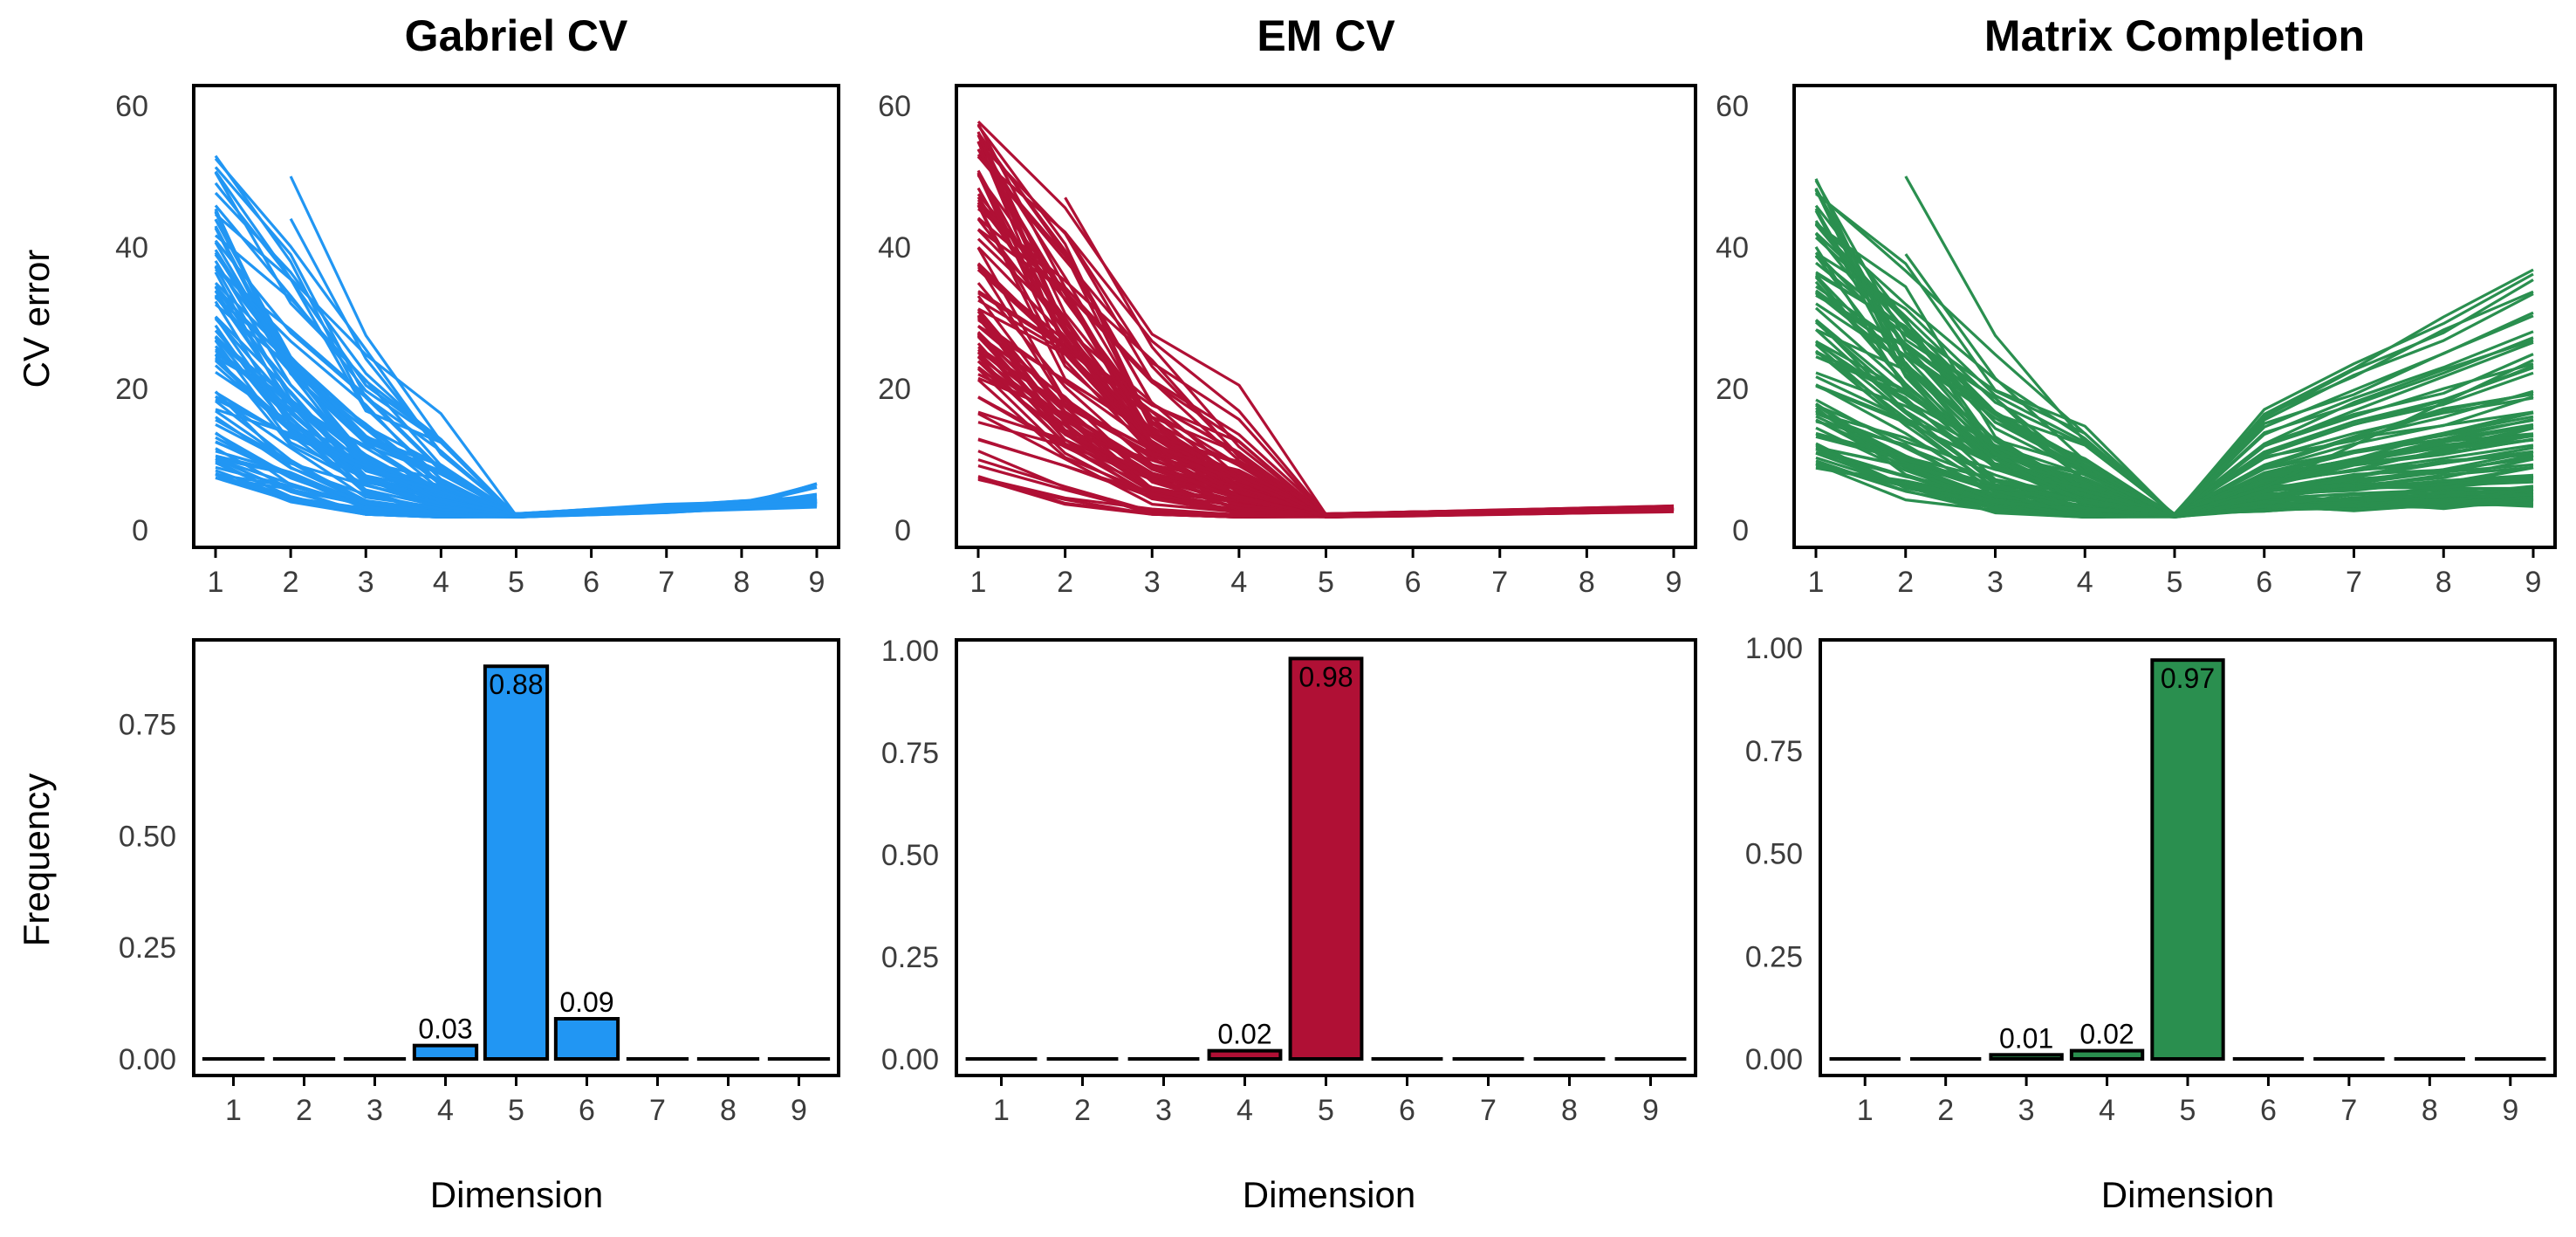 The image size is (2576, 1237). I want to click on bar-value-label: 0.98, so click(1325, 677).